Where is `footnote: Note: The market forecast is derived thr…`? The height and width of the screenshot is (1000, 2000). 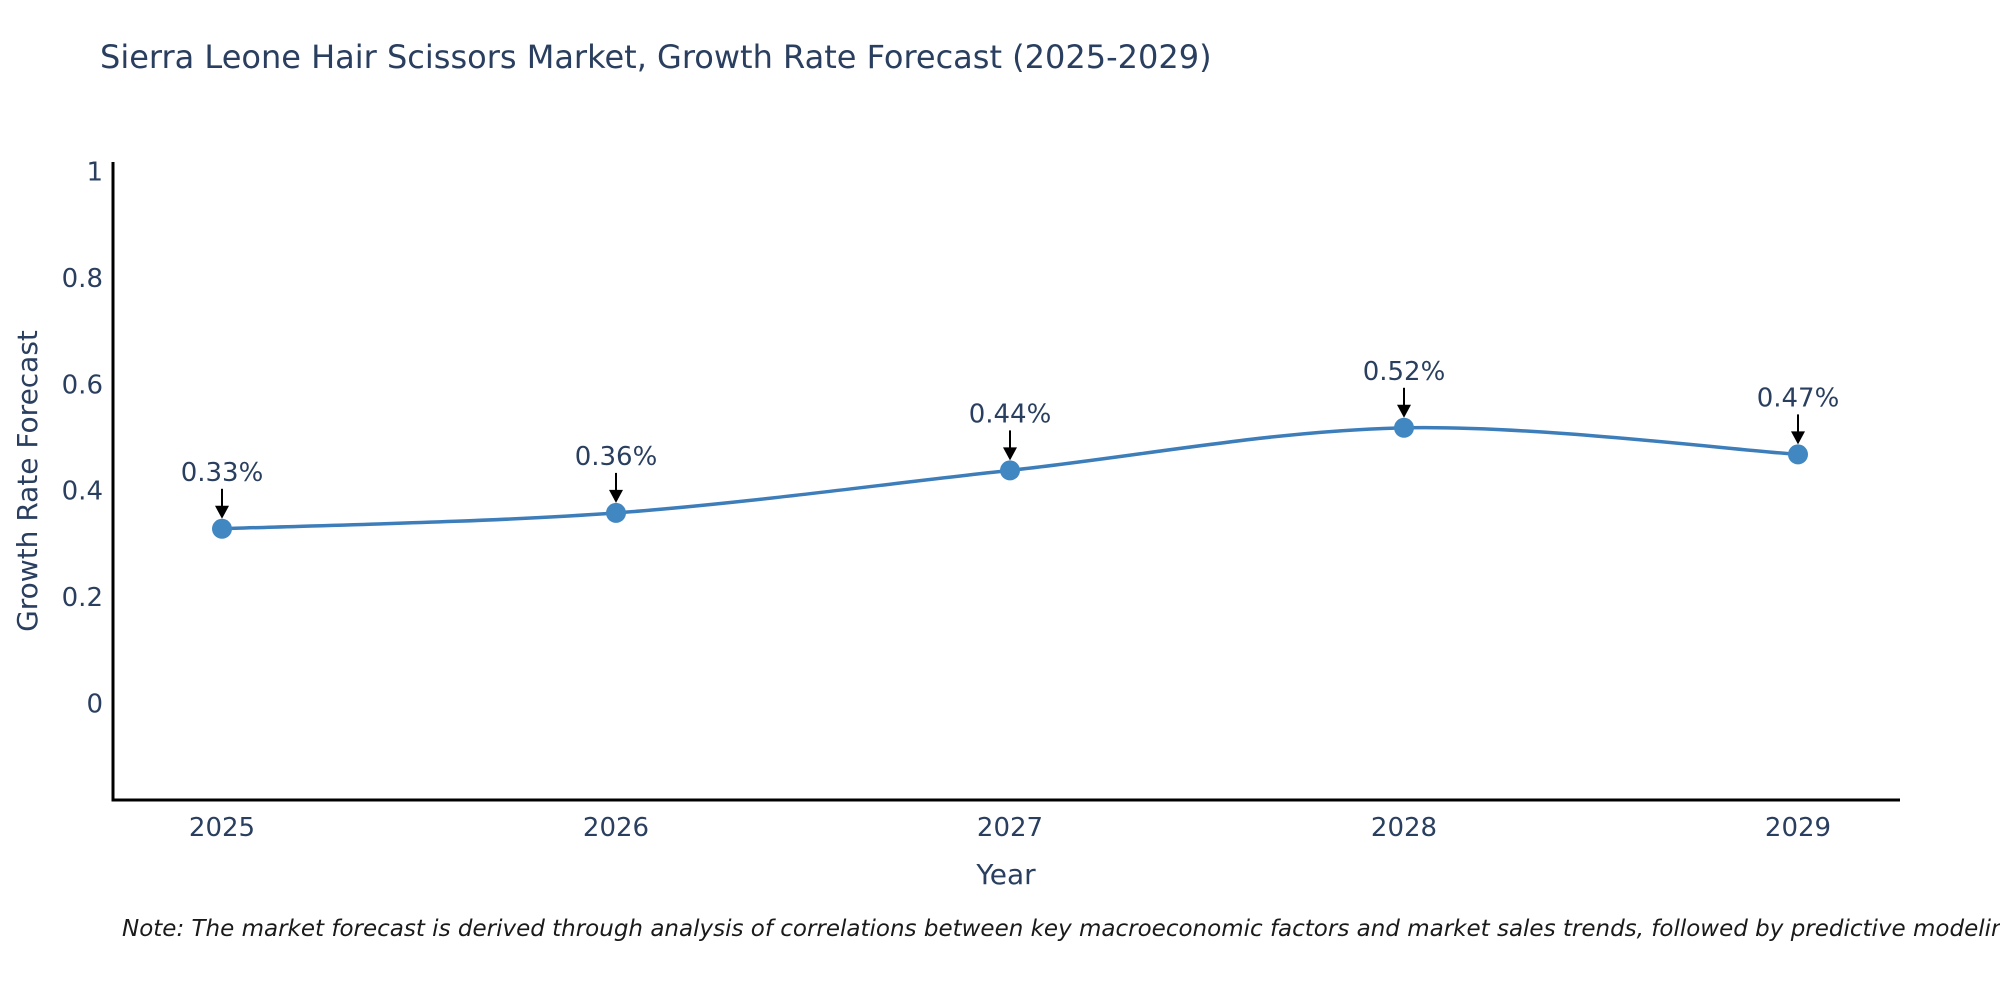 footnote: Note: The market forecast is derived thr… is located at coordinates (1061, 929).